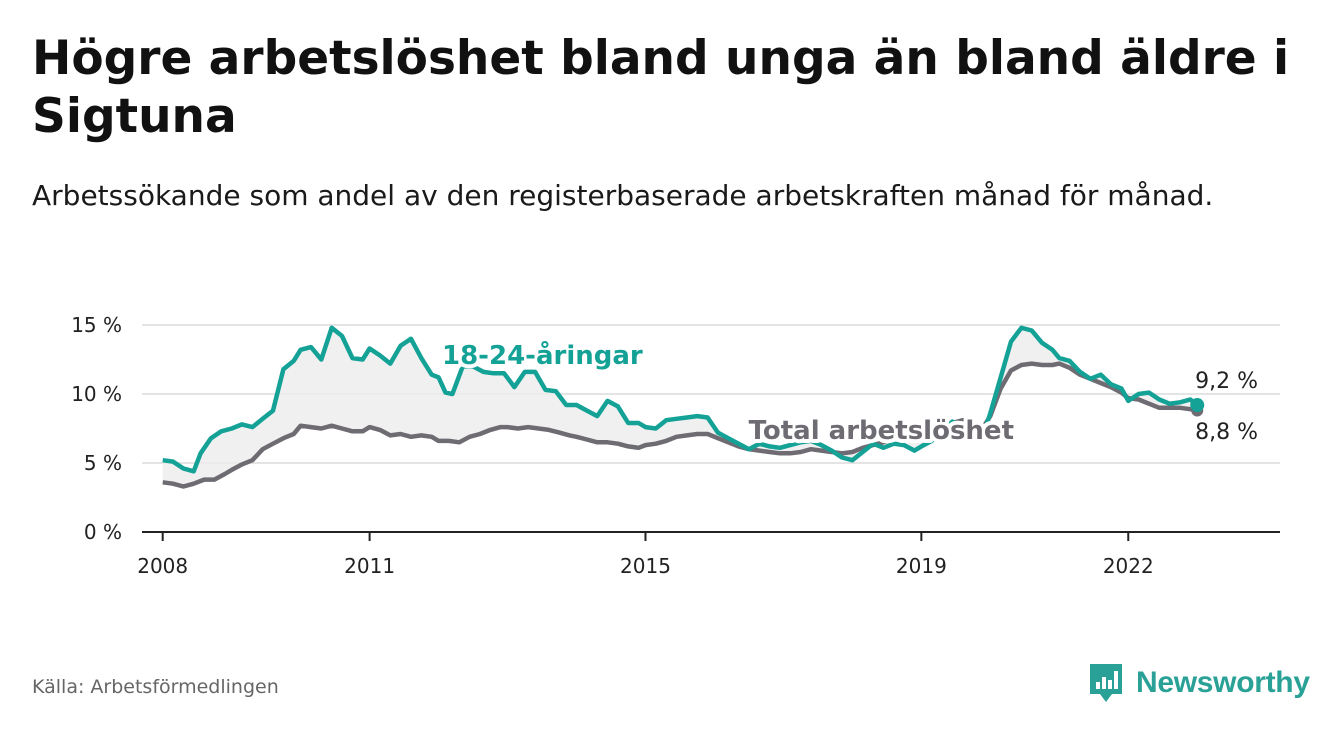 The height and width of the screenshot is (734, 1340). What do you see at coordinates (96, 325) in the screenshot?
I see `y-tick-label: 15 %` at bounding box center [96, 325].